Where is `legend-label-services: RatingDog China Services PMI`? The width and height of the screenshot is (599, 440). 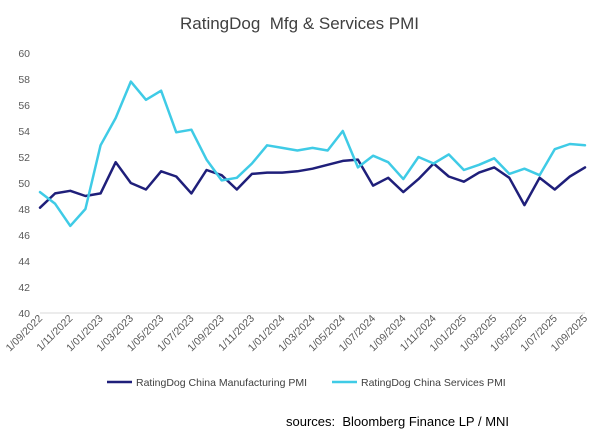 legend-label-services: RatingDog China Services PMI is located at coordinates (433, 383).